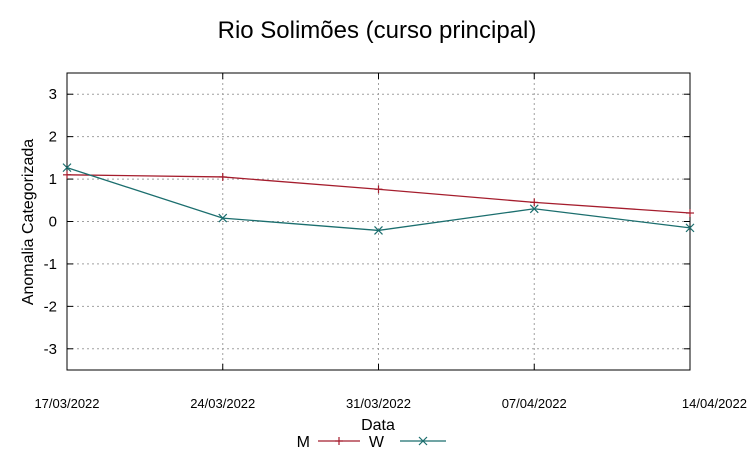 This screenshot has height=459, width=753. Describe the element at coordinates (53, 179) in the screenshot. I see `y-tick-label: 1` at that location.